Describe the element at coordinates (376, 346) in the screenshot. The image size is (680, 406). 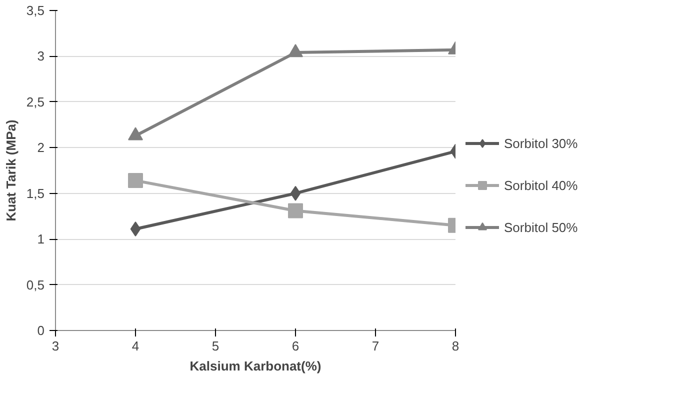
I see `x-tick-label: 7` at that location.